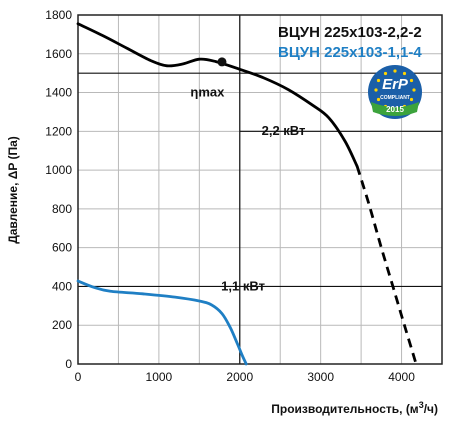 The height and width of the screenshot is (424, 450). I want to click on y-tick-label: 1200, so click(58, 131).